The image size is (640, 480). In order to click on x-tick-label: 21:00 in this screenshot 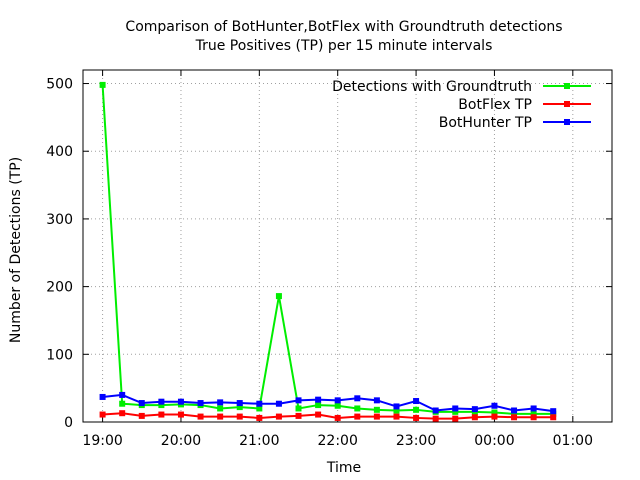, I will do `click(259, 441)`.